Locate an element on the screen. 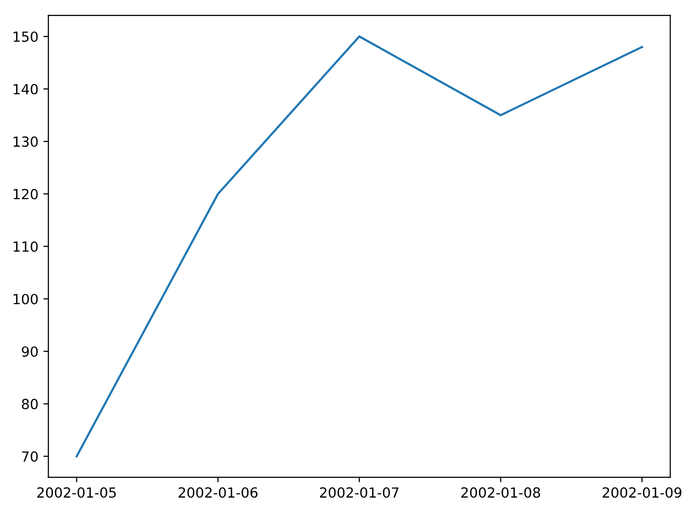 The width and height of the screenshot is (691, 516). x-tick-label: 2002-01-05 is located at coordinates (76, 492).